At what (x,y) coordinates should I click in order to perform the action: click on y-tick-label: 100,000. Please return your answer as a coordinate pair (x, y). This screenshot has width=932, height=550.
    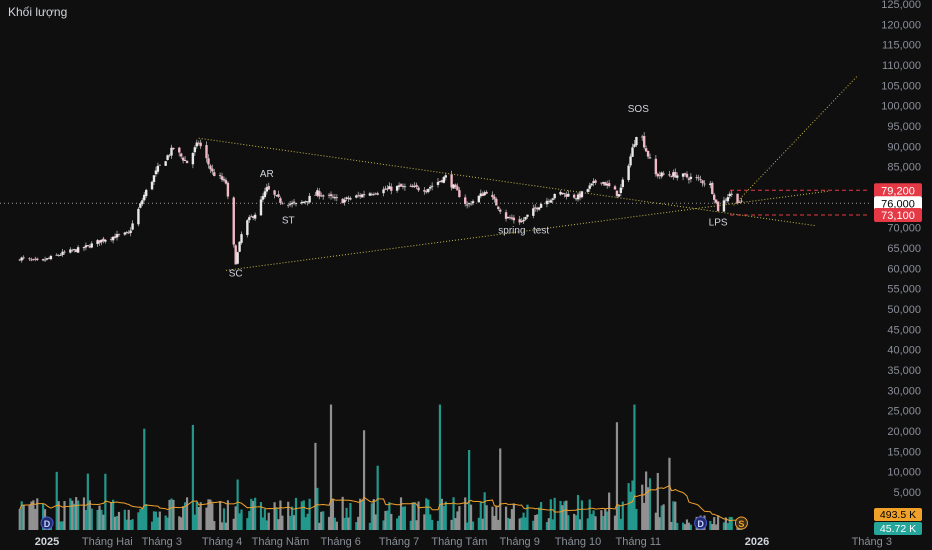
    Looking at the image, I should click on (901, 107).